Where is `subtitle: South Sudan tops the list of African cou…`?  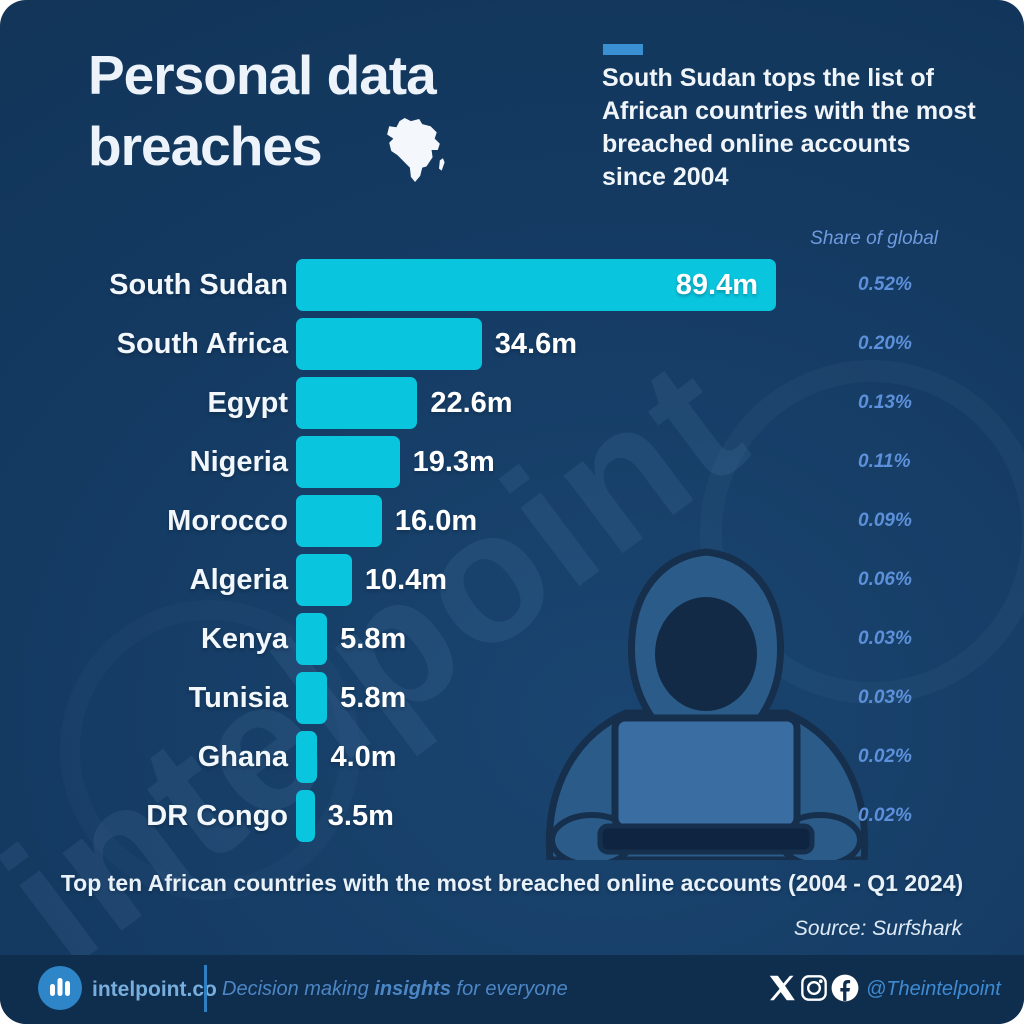
subtitle: South Sudan tops the list of African cou… is located at coordinates (789, 127).